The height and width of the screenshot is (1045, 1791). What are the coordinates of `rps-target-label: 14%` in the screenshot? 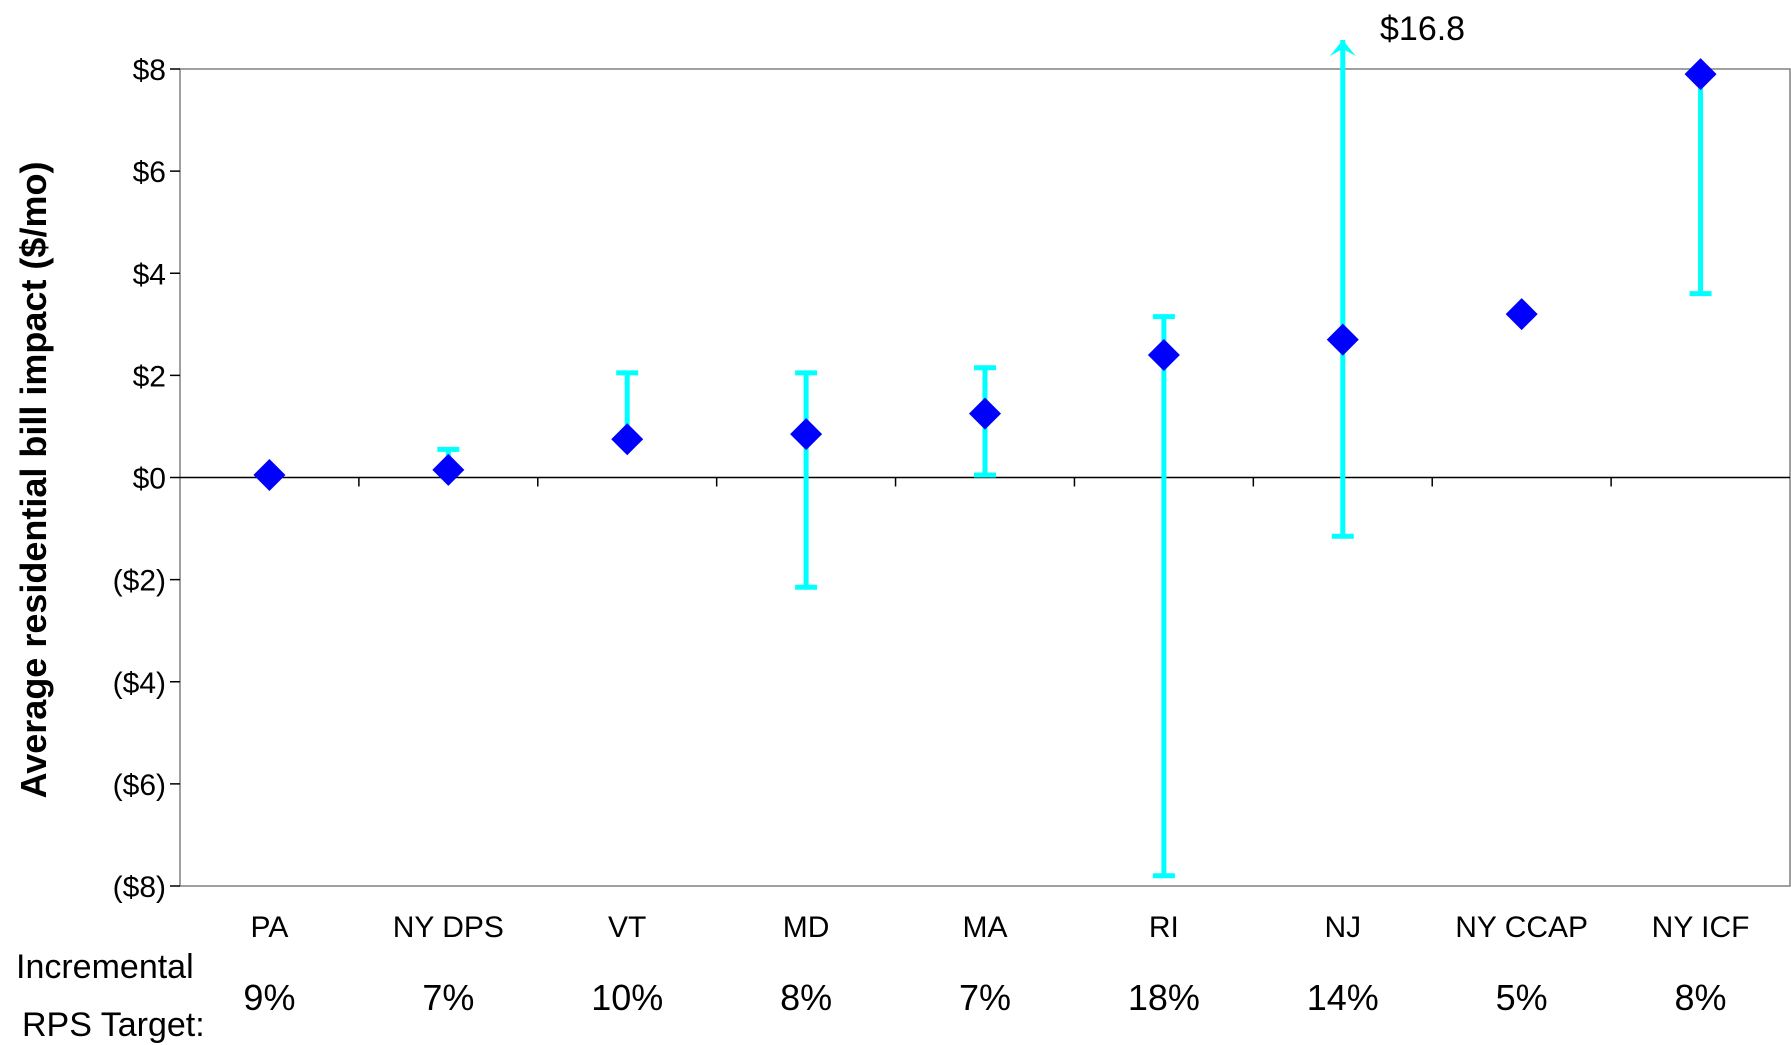 It's located at (1343, 997).